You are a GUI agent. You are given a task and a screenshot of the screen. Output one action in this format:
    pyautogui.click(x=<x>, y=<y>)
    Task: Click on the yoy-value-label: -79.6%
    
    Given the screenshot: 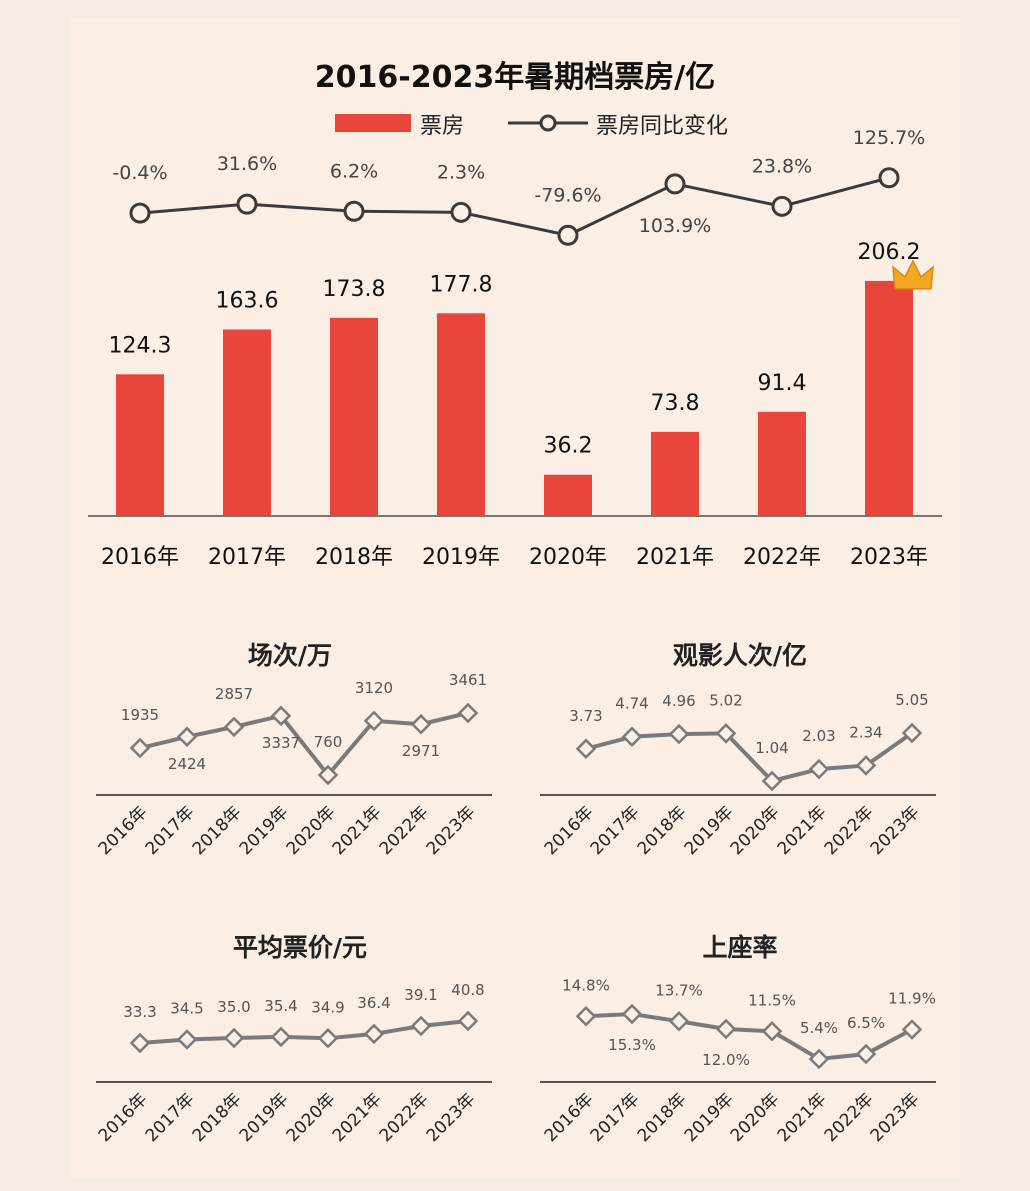 What is the action you would take?
    pyautogui.click(x=567, y=195)
    